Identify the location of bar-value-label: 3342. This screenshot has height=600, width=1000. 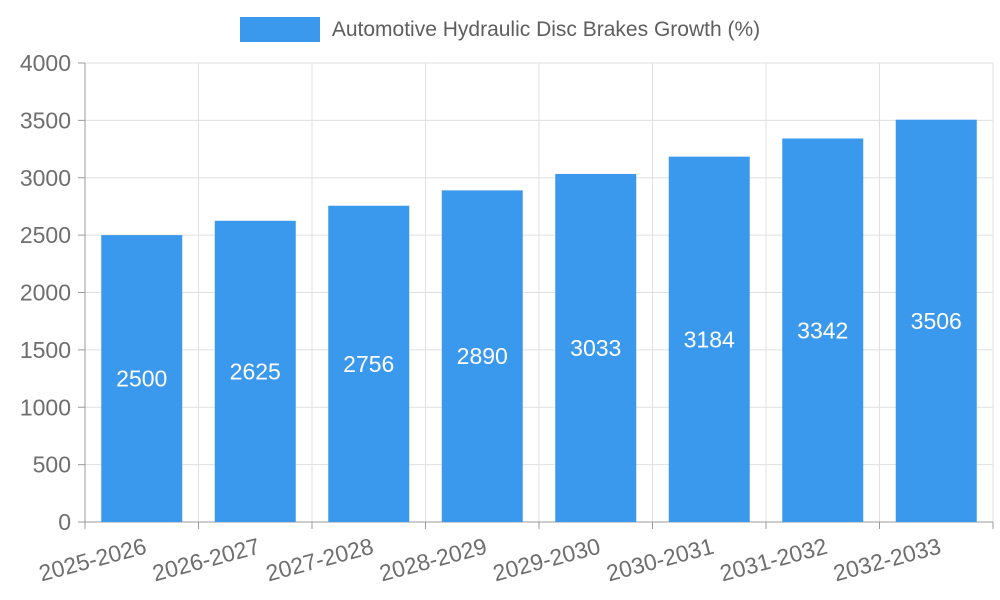
(822, 330).